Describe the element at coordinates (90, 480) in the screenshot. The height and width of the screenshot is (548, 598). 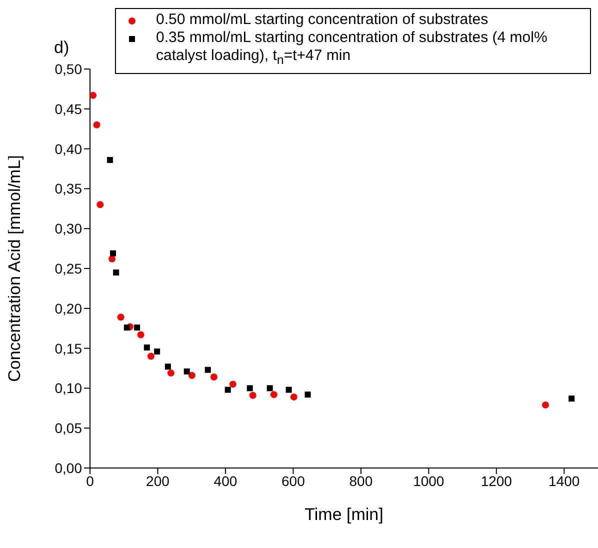
I see `x-tick-label: 0` at that location.